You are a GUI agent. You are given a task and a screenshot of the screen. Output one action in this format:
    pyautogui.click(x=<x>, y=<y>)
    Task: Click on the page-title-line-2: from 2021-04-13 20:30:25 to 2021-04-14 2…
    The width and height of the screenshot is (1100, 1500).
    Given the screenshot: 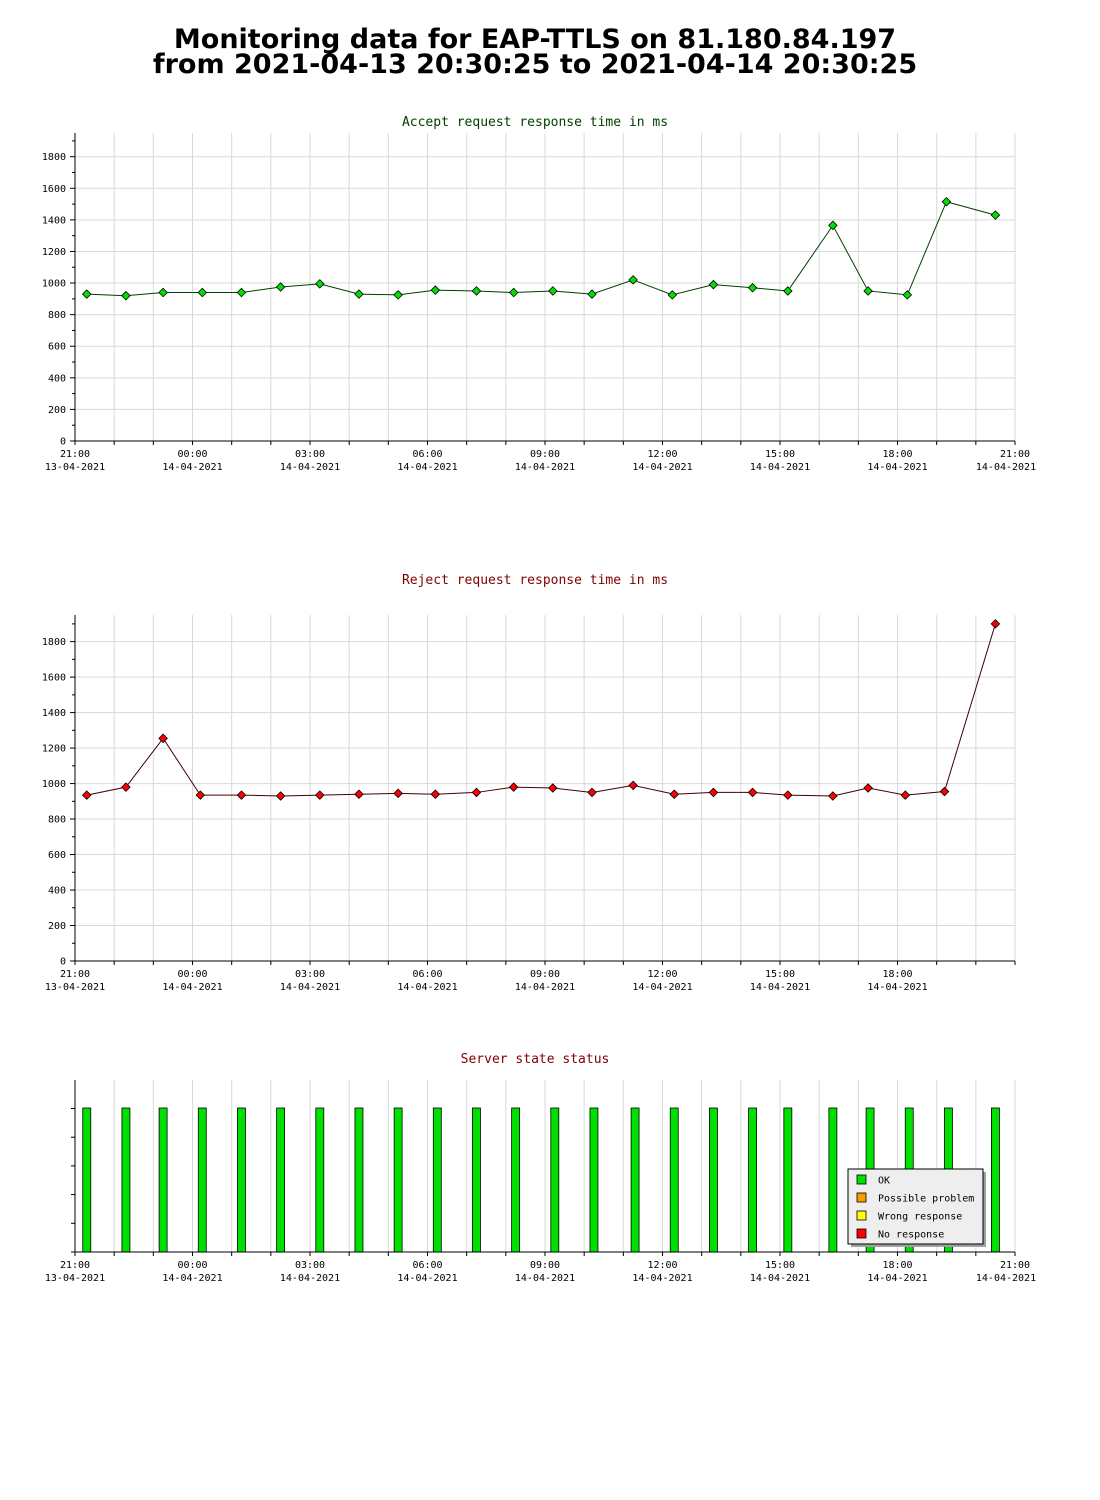 What is the action you would take?
    pyautogui.click(x=535, y=64)
    